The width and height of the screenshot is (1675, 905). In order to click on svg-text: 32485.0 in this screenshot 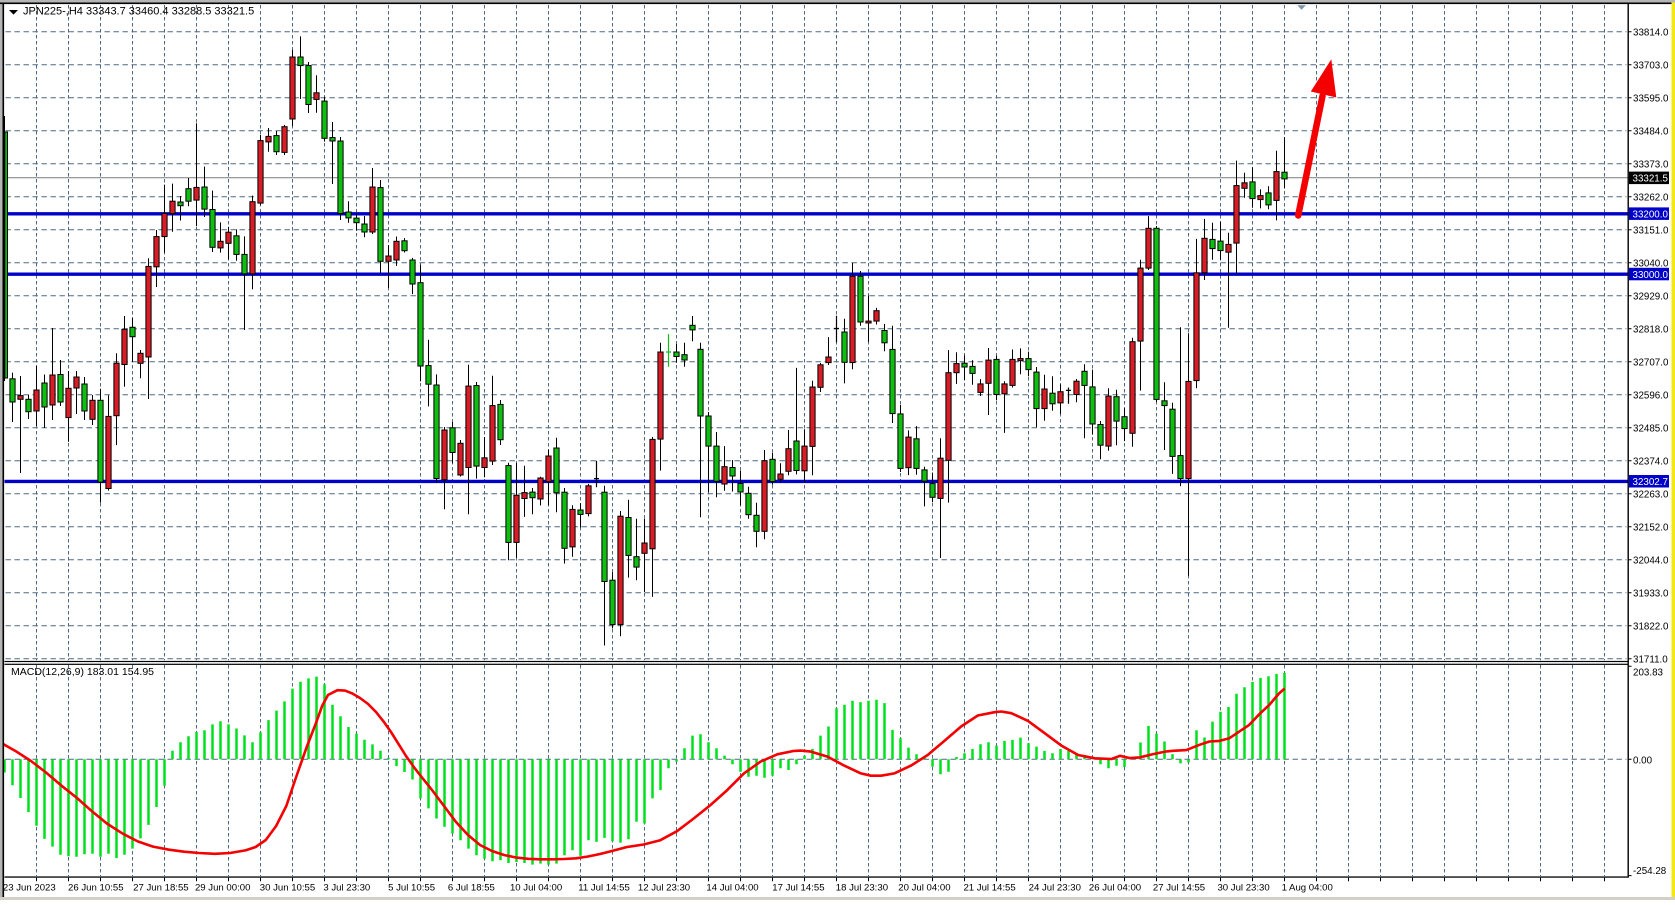, I will do `click(1651, 429)`.